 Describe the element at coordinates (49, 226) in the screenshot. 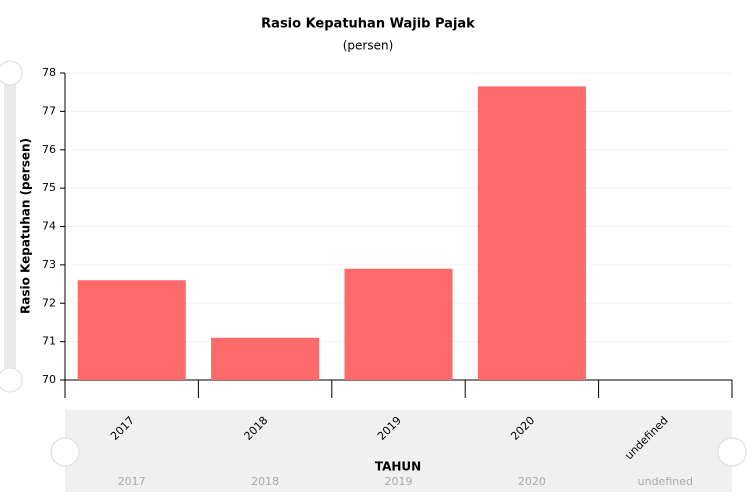

I see `y-tick-label: 74` at that location.